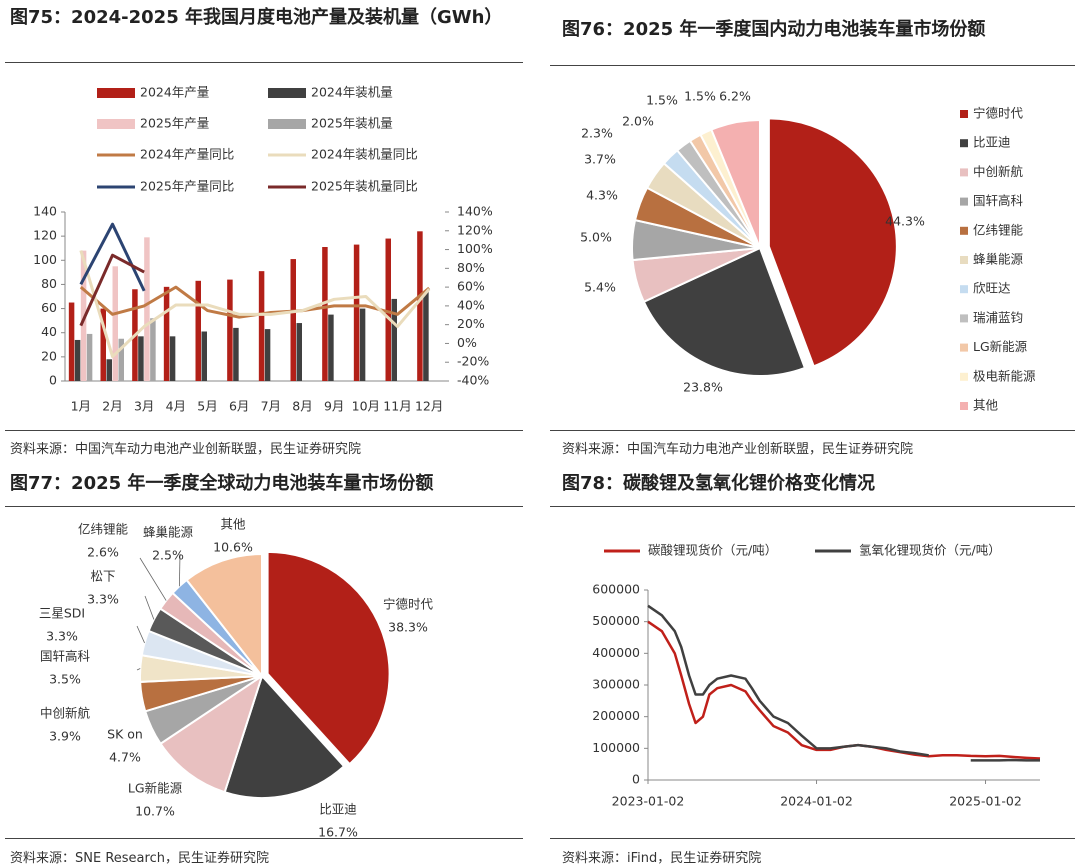  What do you see at coordinates (408, 604) in the screenshot?
I see `data-label-name: 宁德时代` at bounding box center [408, 604].